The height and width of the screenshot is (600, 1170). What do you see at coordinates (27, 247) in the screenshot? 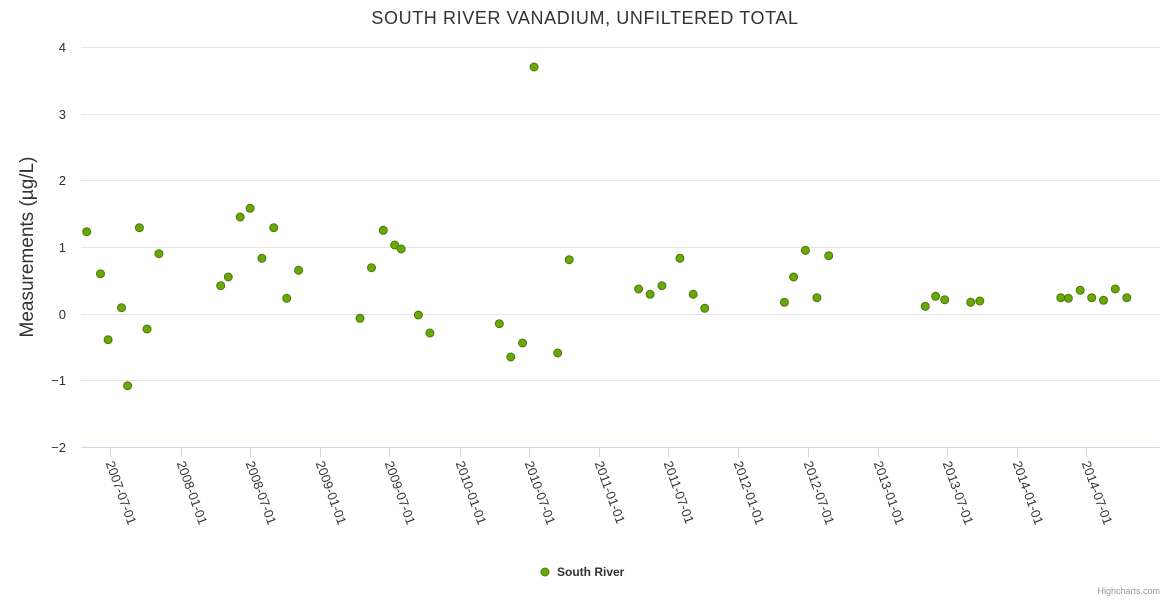
I see `y-axis-label: Measurements (µg/L)` at bounding box center [27, 247].